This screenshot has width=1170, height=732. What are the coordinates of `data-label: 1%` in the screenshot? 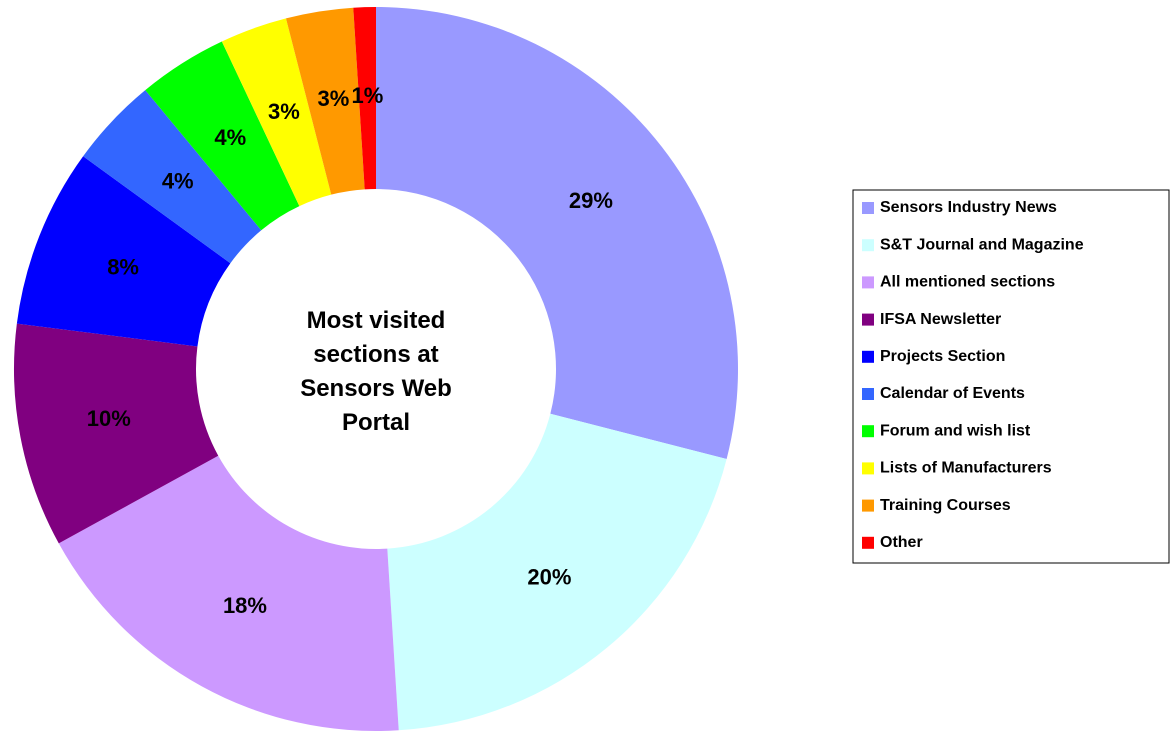 It's located at (368, 95).